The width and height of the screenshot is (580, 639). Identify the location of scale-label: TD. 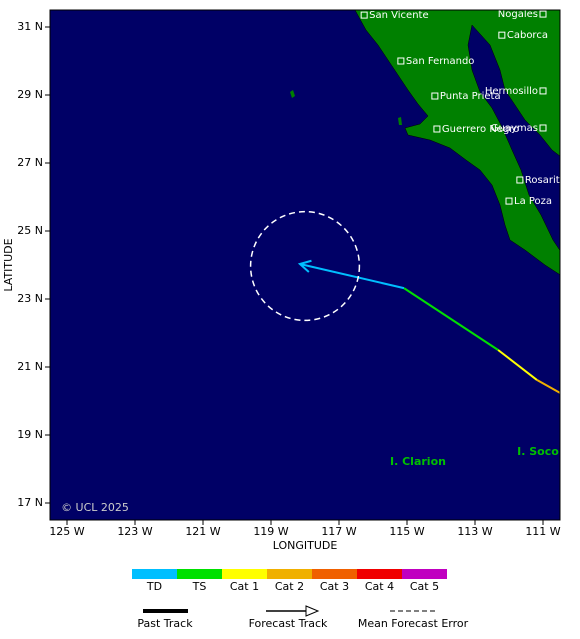
(154, 586).